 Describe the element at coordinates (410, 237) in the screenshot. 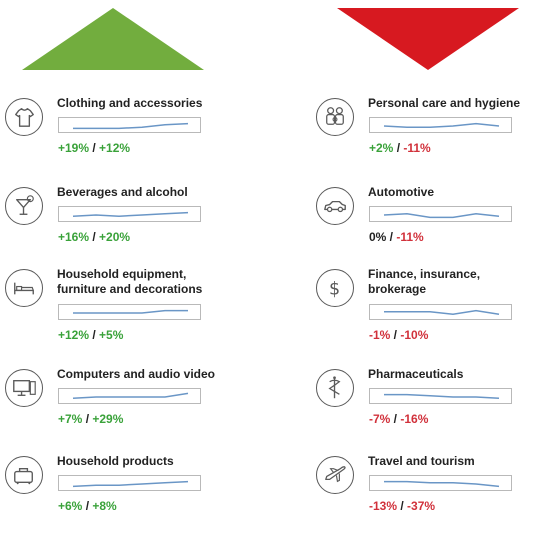

I see `change-value-b: -11%` at that location.